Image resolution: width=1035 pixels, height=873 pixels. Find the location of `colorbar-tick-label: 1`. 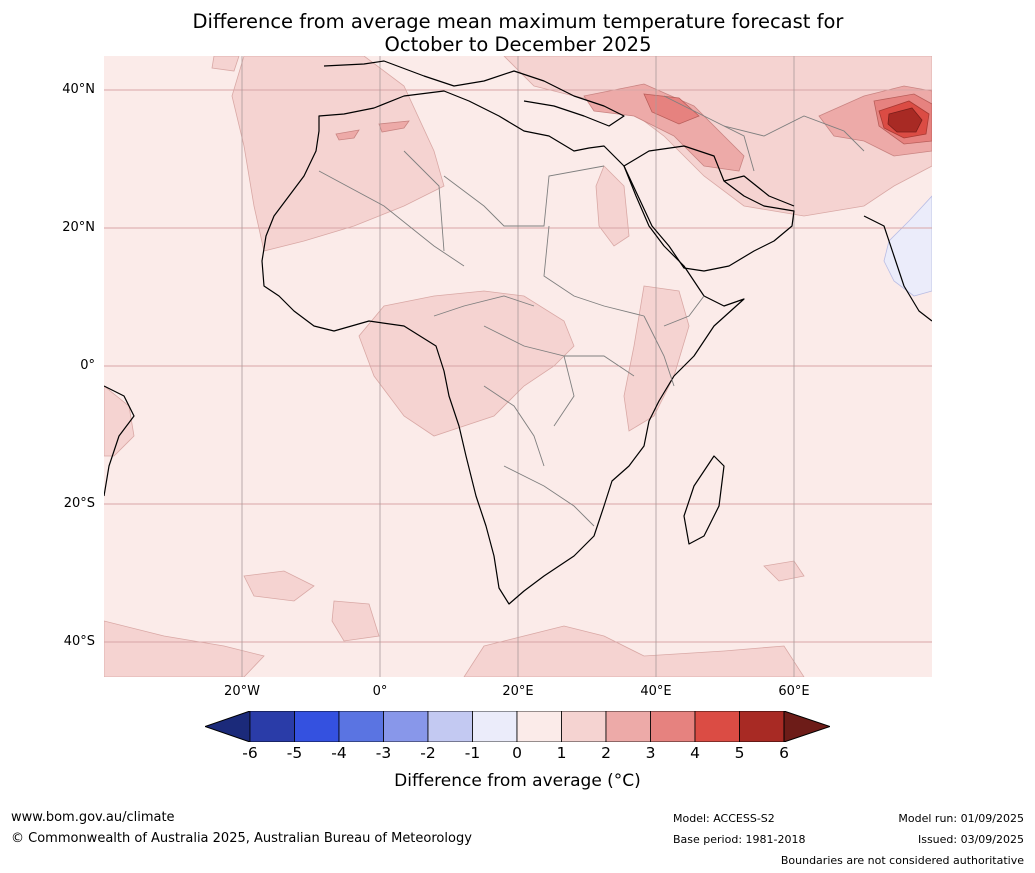

colorbar-tick-label: 1 is located at coordinates (561, 753).